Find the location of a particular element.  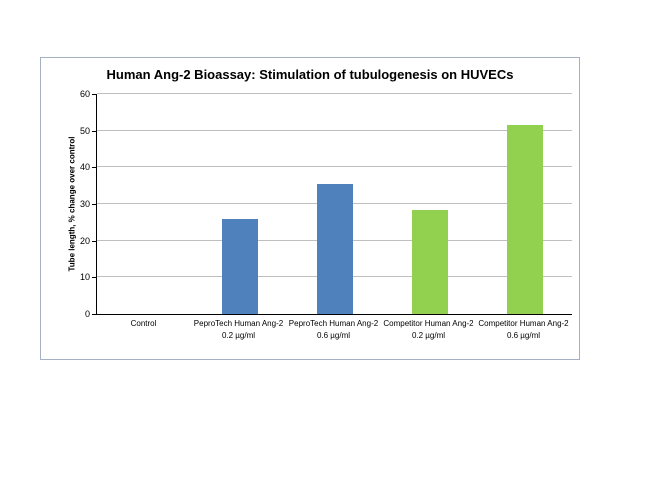

category-label: Competitor Human Ang-2 0.2 µg/ml is located at coordinates (428, 329).